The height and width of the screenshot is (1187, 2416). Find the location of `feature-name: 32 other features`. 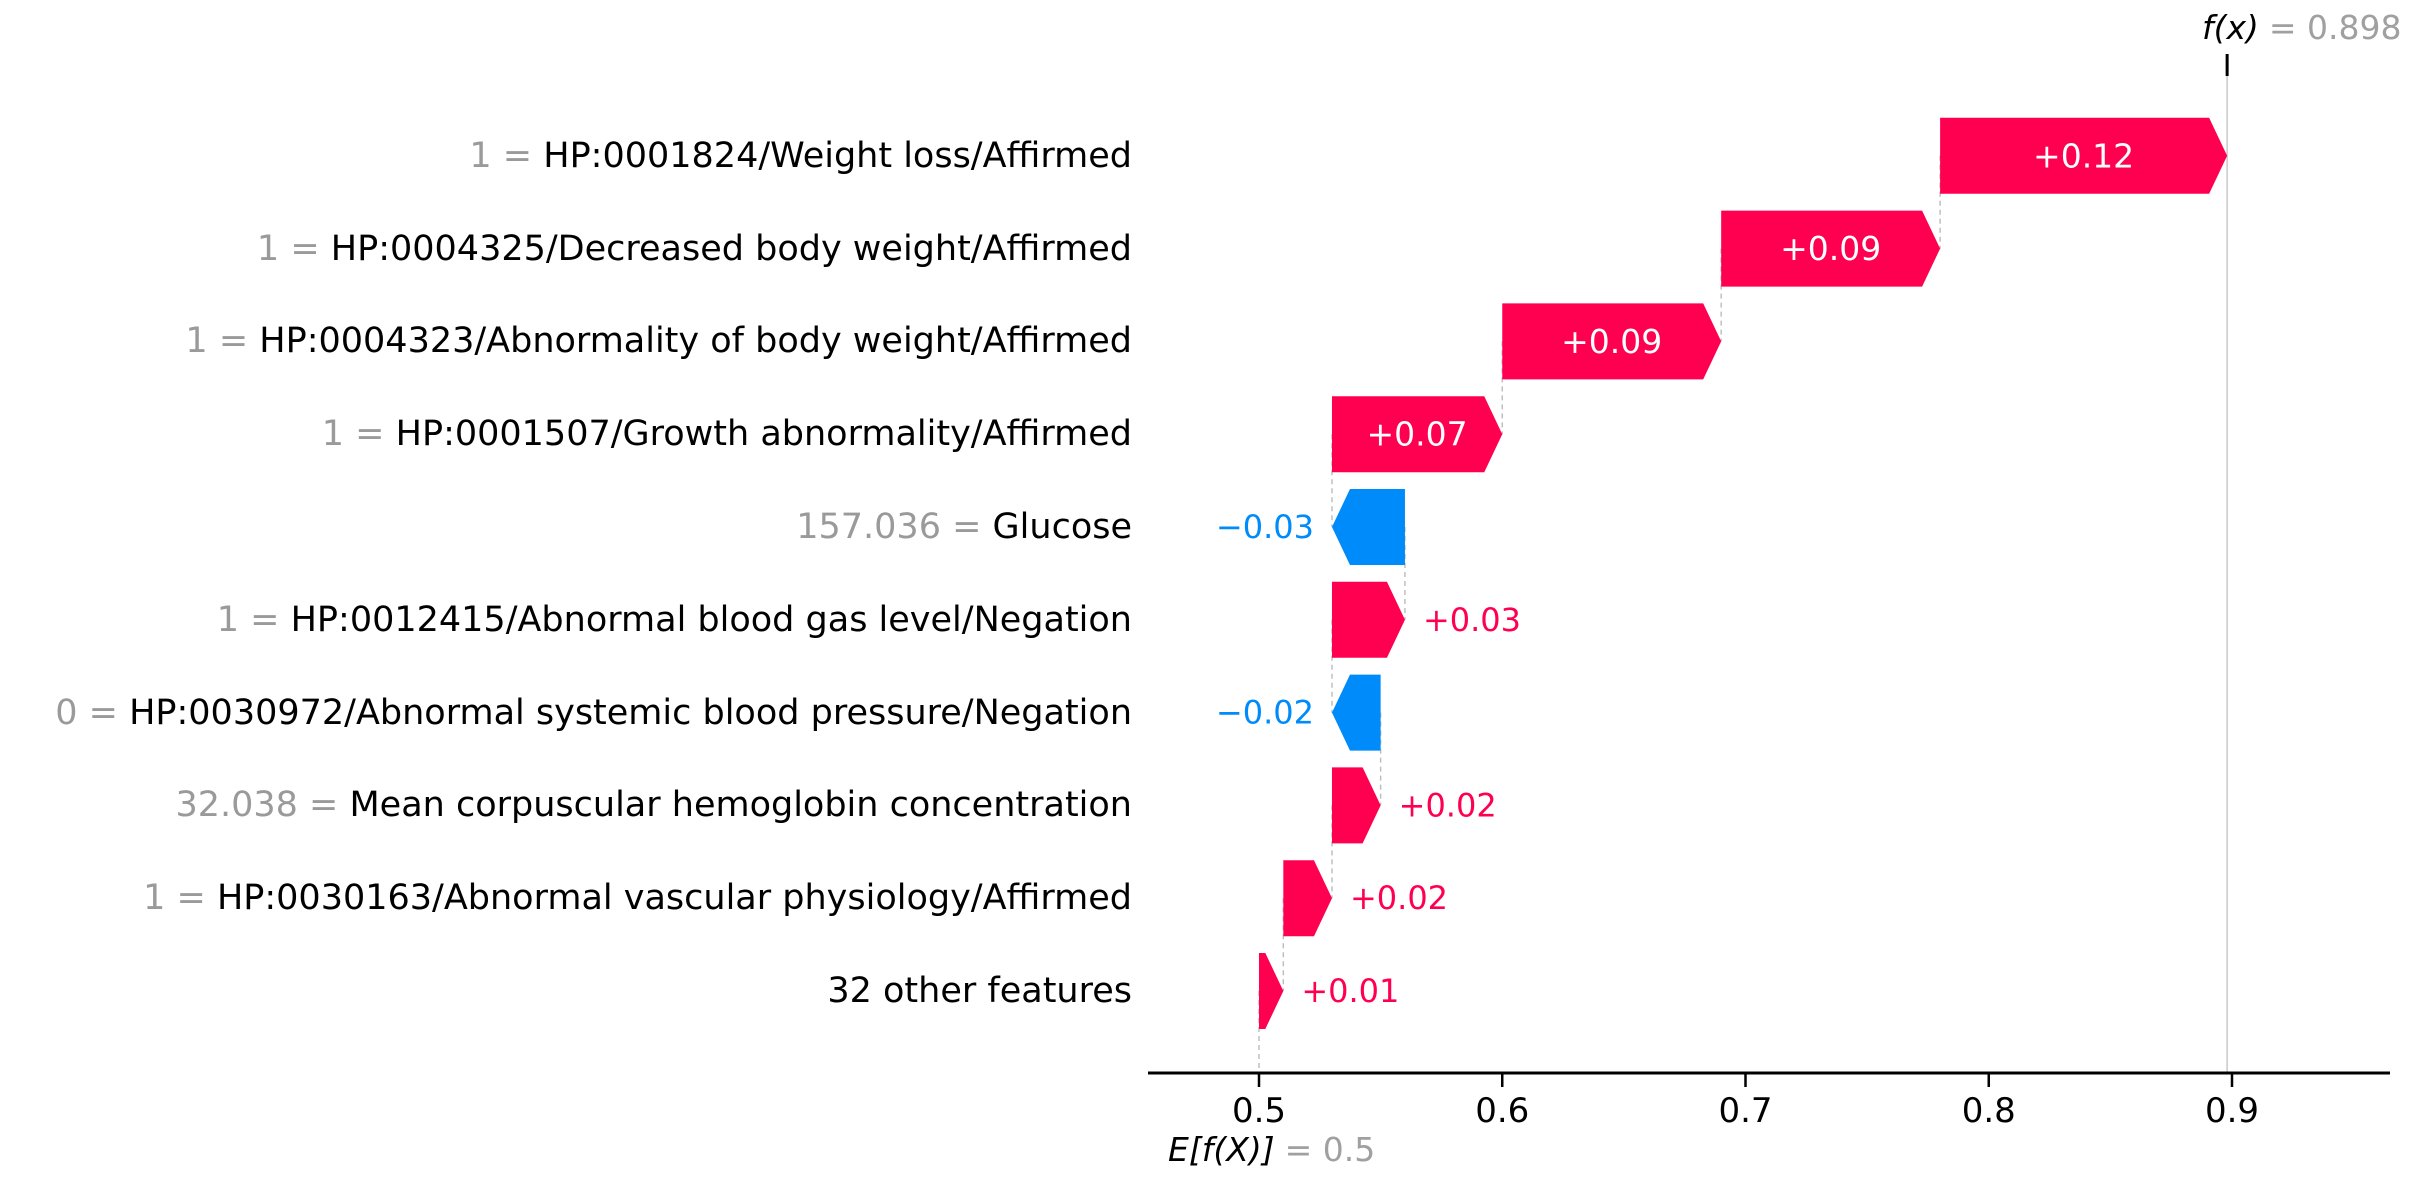

feature-name: 32 other features is located at coordinates (979, 991).